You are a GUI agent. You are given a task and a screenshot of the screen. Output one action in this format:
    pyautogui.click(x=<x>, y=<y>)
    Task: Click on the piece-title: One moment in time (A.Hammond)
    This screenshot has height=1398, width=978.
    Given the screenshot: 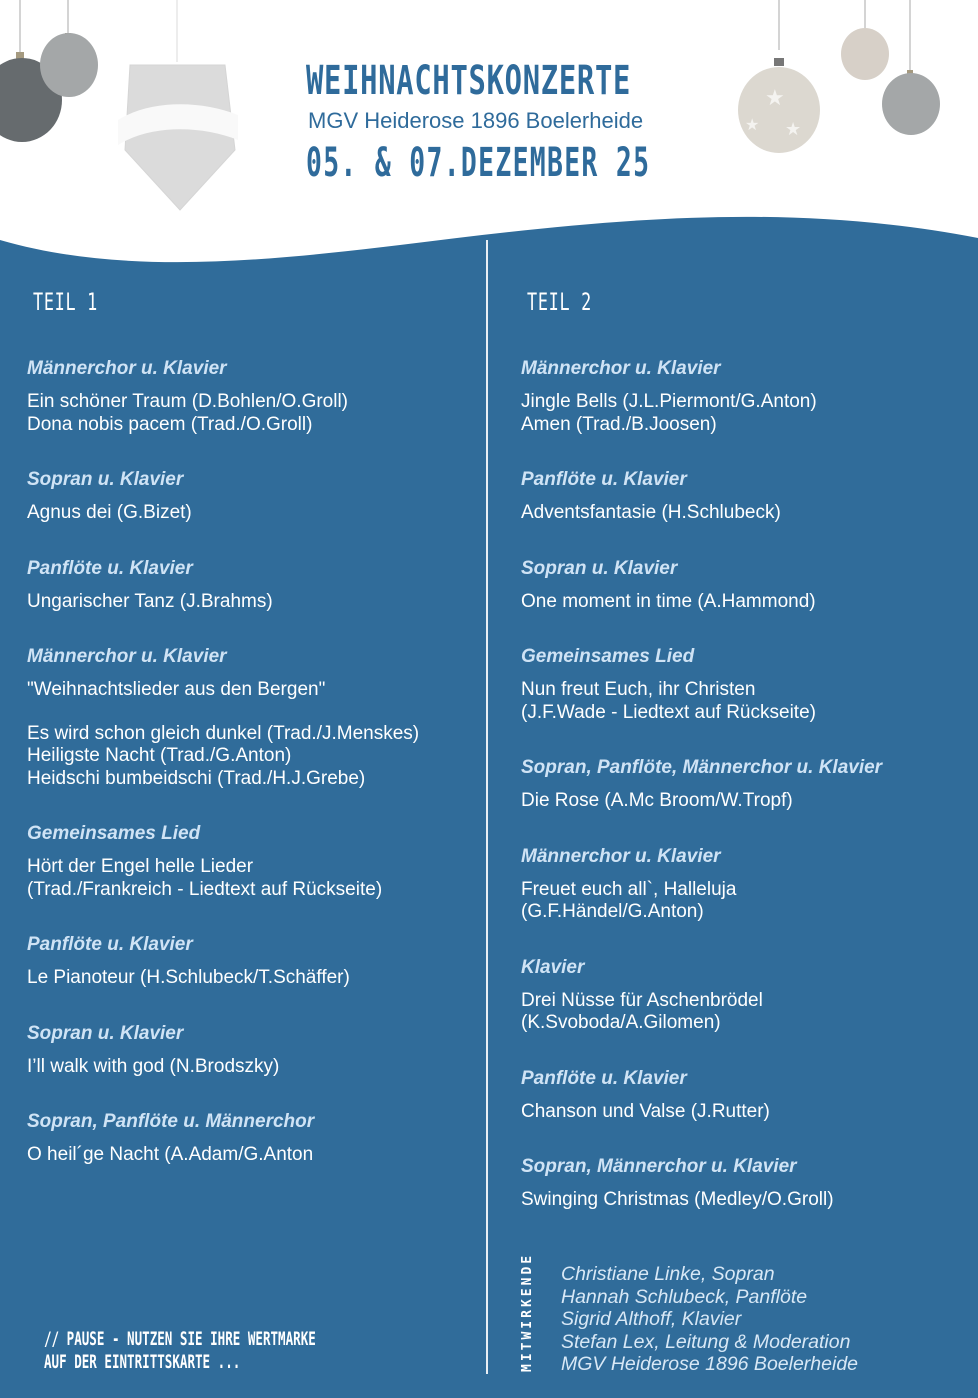 What is the action you would take?
    pyautogui.click(x=668, y=601)
    